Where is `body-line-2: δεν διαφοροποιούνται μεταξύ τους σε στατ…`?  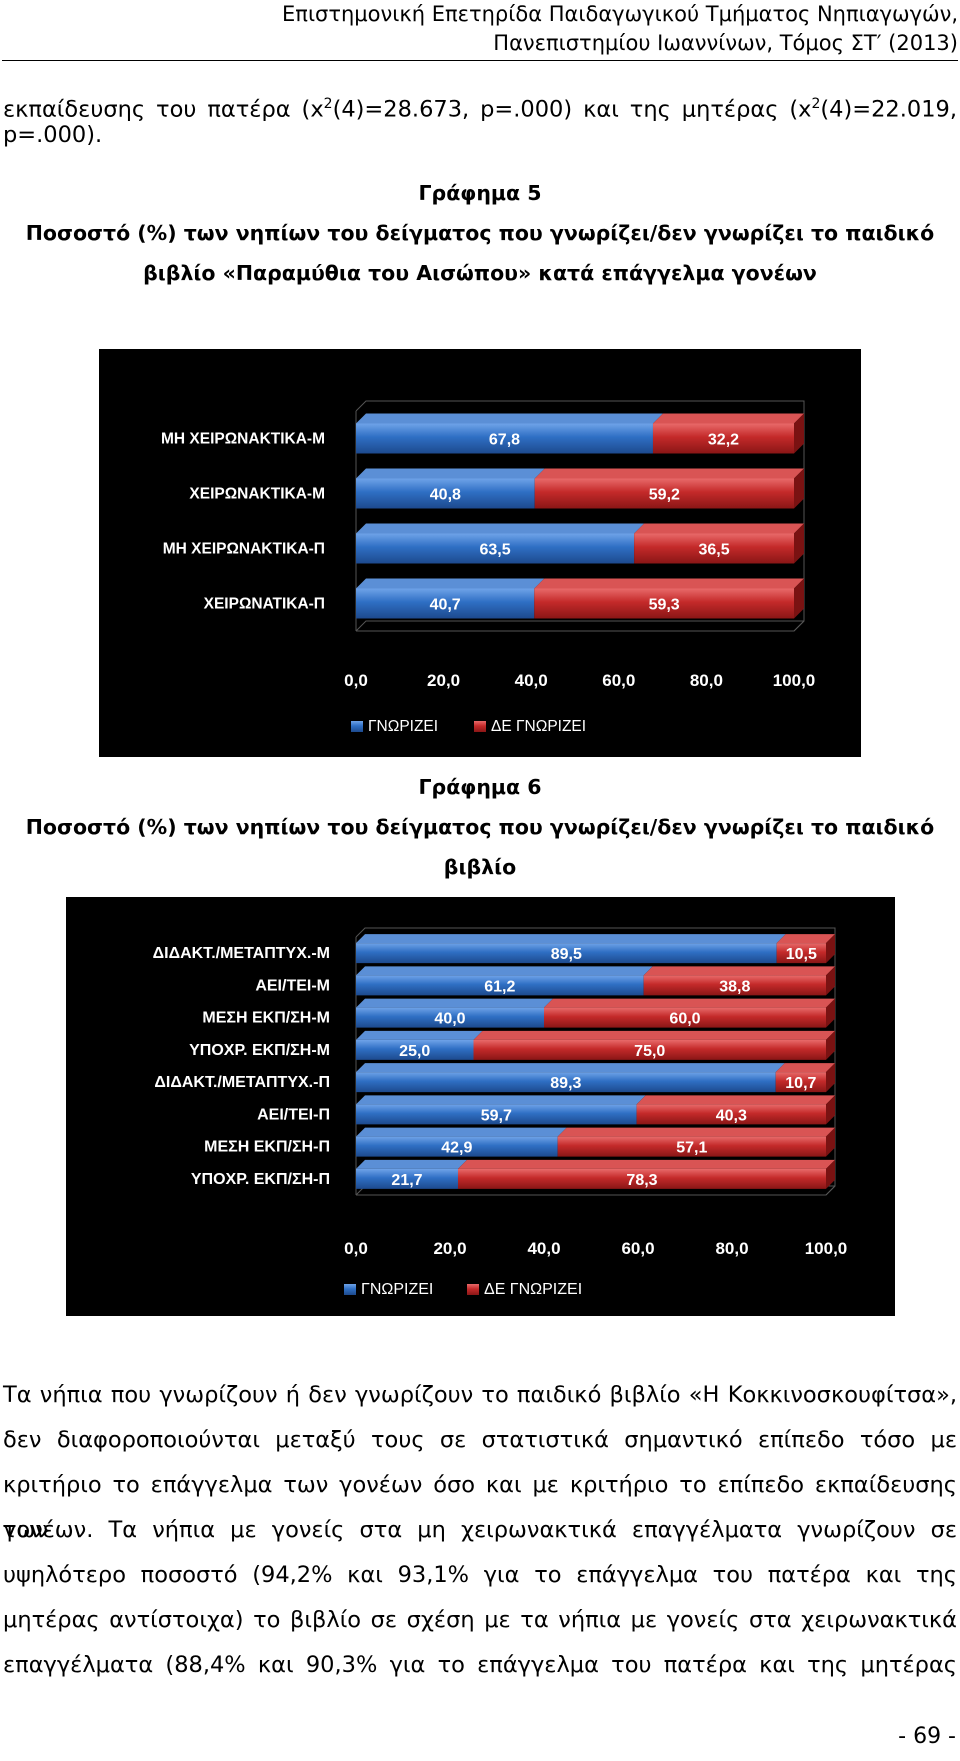
body-line-2: δεν διαφοροποιούνται μεταξύ τους σε στατ… is located at coordinates (480, 1440).